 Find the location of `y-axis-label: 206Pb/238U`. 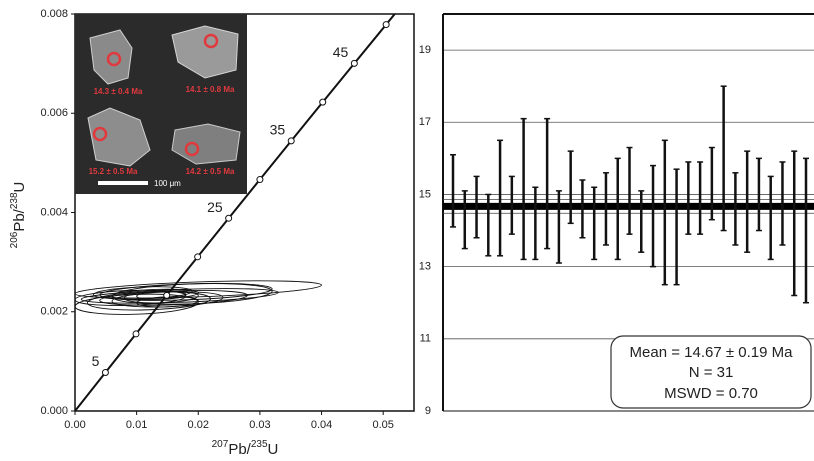

y-axis-label: 206Pb/238U is located at coordinates (18, 215).